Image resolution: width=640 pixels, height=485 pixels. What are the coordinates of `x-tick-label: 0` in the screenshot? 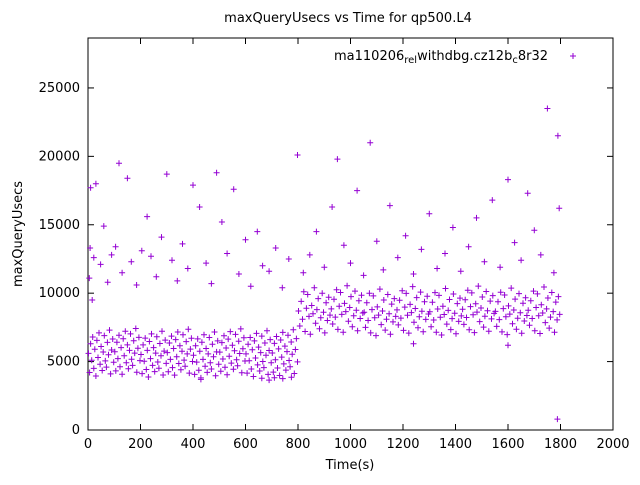 It's located at (88, 444).